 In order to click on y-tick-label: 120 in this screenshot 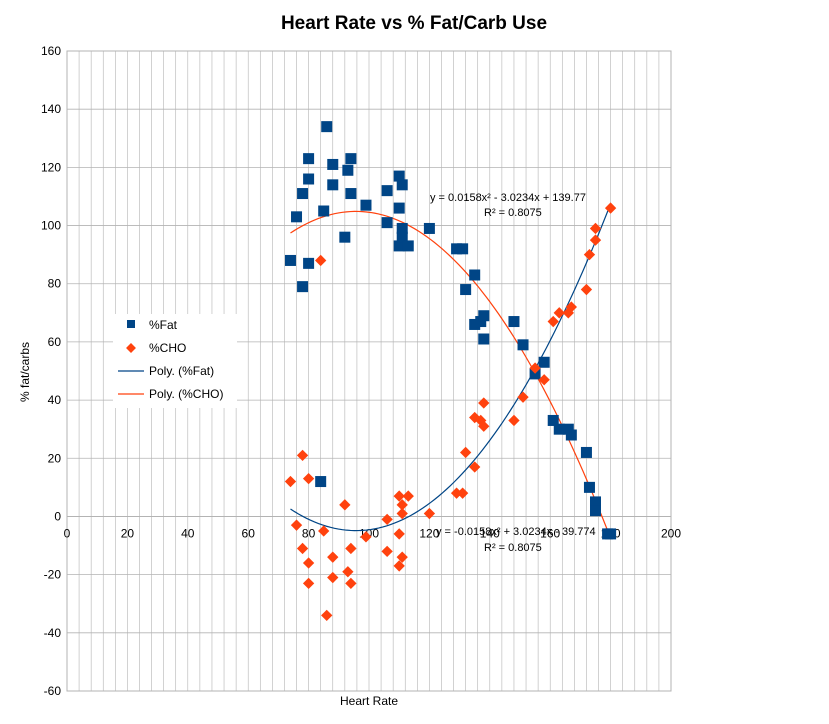, I will do `click(51, 167)`.